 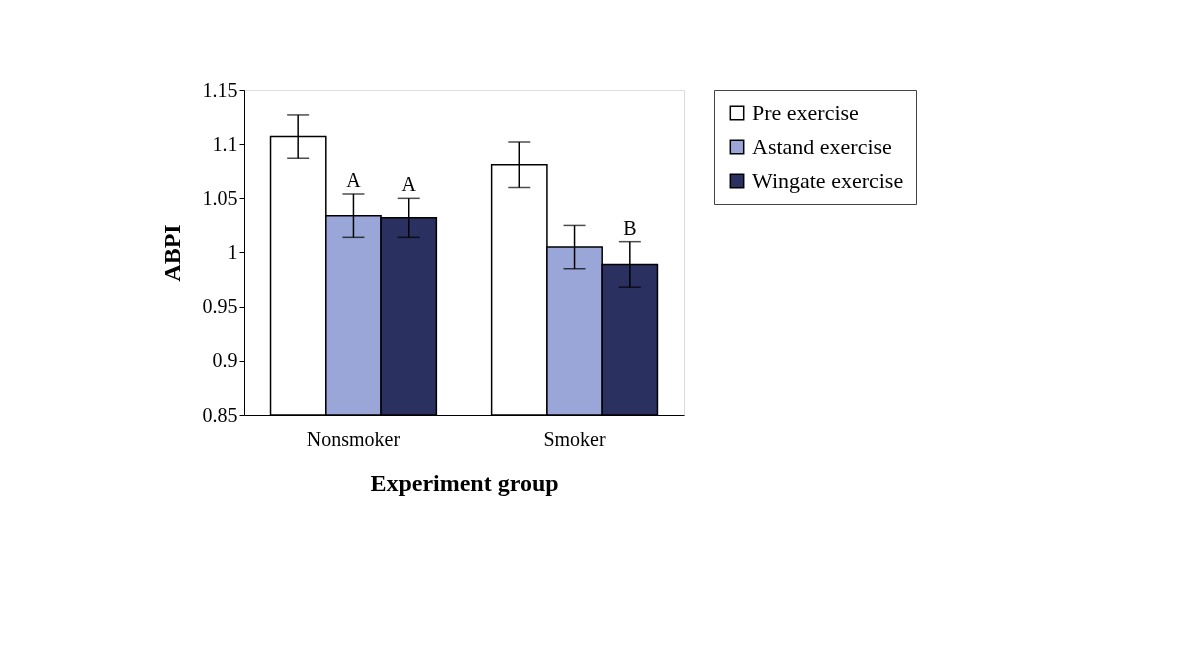 I want to click on y-tick-label: 1.05, so click(x=220, y=197).